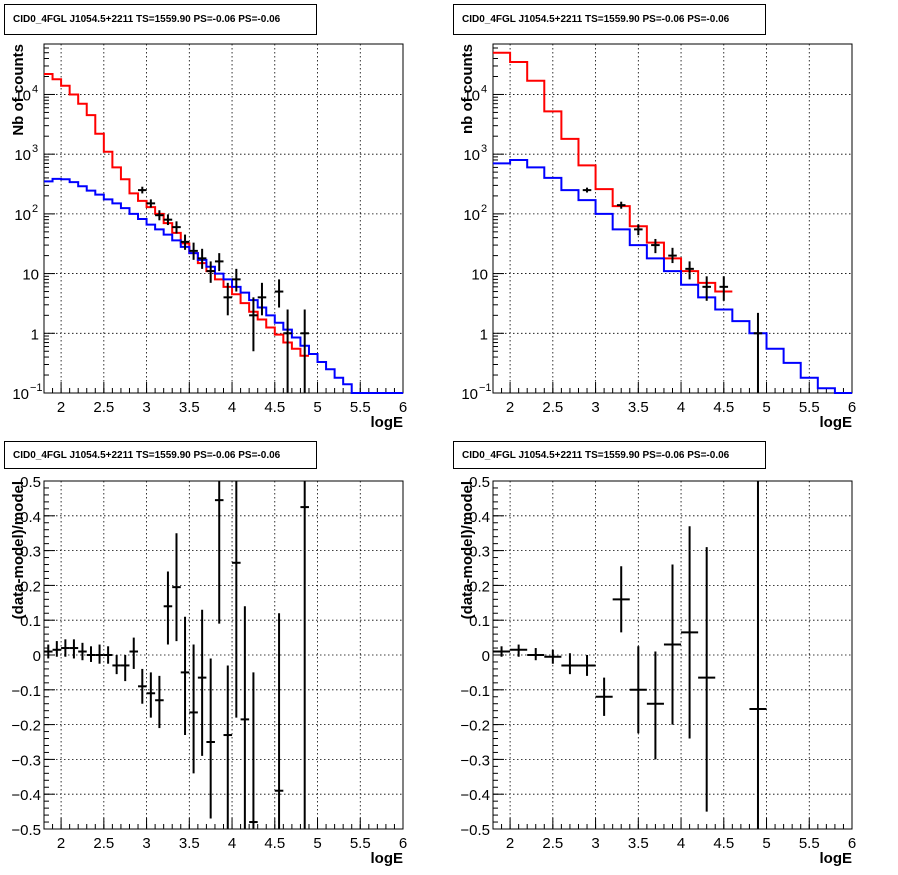 The image size is (898, 875). What do you see at coordinates (387, 422) in the screenshot?
I see `x-axis-label: logE` at bounding box center [387, 422].